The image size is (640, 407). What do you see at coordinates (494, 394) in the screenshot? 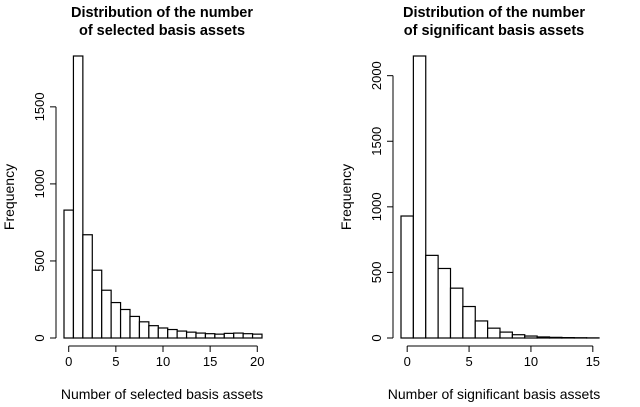
I see `panel2-x-axis-label: Number of significant basis assets` at bounding box center [494, 394].